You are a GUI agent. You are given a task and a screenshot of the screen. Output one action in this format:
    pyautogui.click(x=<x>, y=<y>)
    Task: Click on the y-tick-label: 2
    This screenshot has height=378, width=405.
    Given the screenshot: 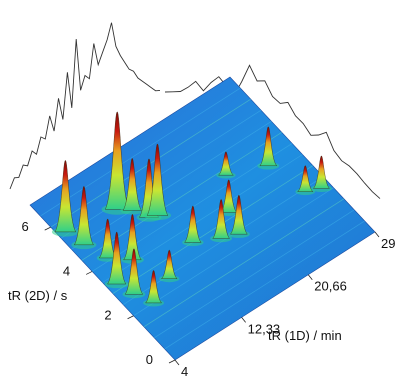 What is the action you would take?
    pyautogui.click(x=107, y=315)
    